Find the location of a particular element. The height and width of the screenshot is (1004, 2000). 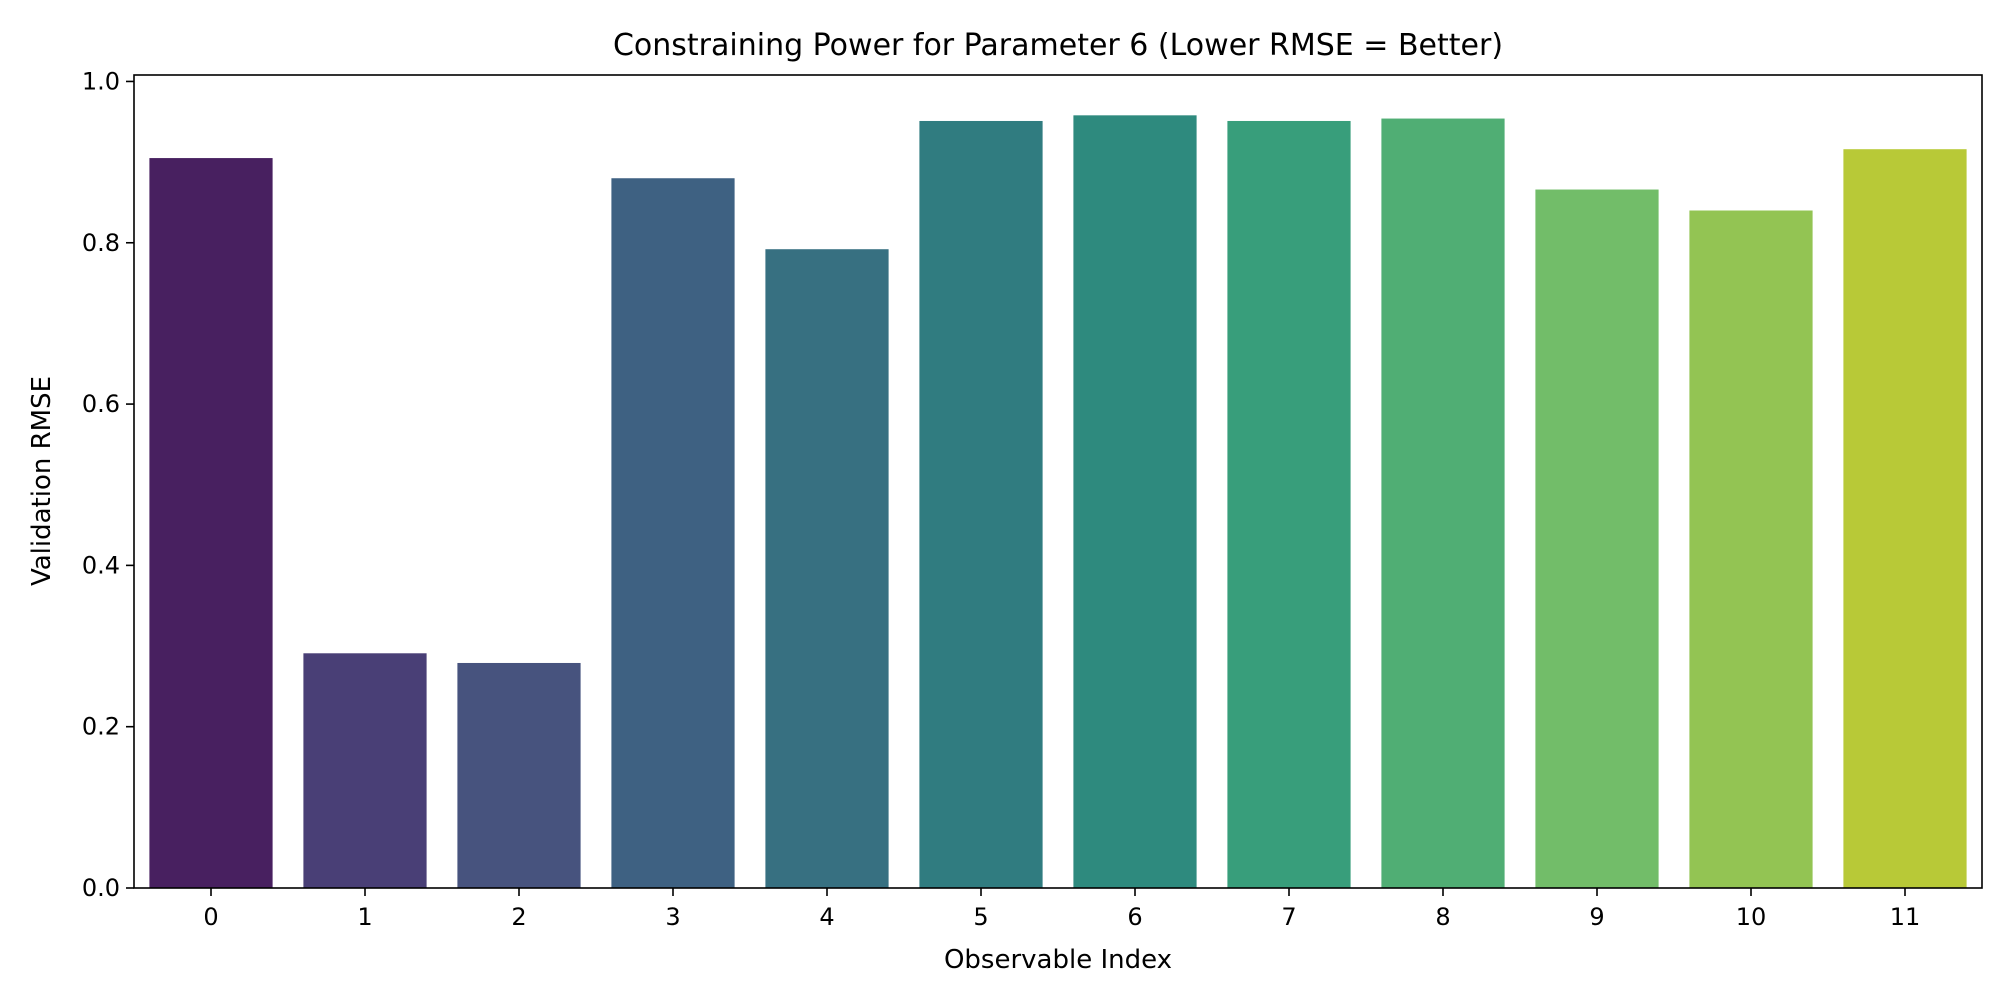

y-tick-label: 0.8 is located at coordinates (101, 243).